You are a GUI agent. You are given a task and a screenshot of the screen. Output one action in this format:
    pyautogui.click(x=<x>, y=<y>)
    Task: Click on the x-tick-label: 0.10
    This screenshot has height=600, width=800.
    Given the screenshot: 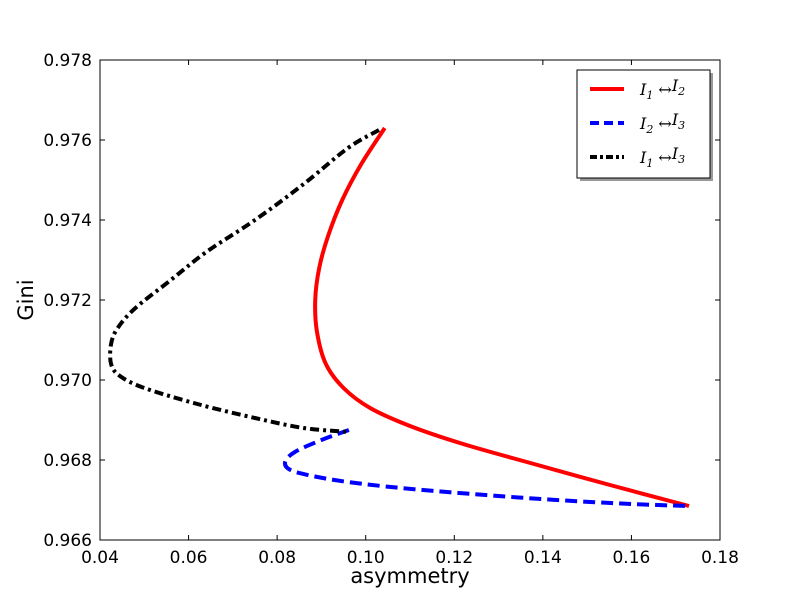 What is the action you would take?
    pyautogui.click(x=366, y=558)
    